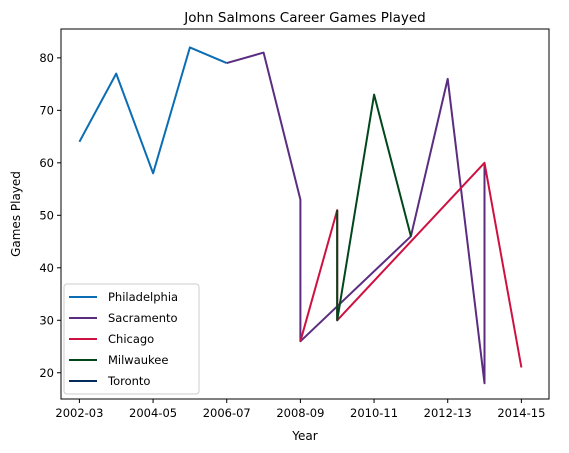  I want to click on chart-title: John Salmons Career Games Played, so click(304, 18).